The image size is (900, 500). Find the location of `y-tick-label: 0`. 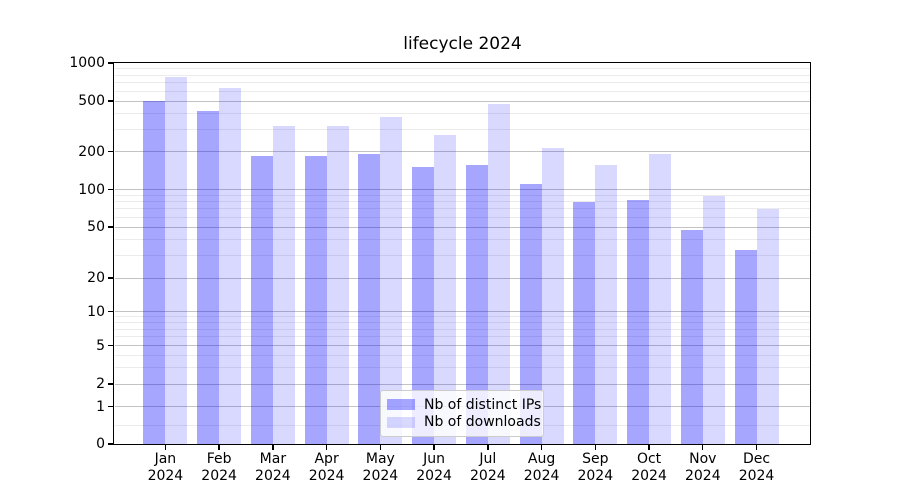

y-tick-label: 0 is located at coordinates (100, 444).